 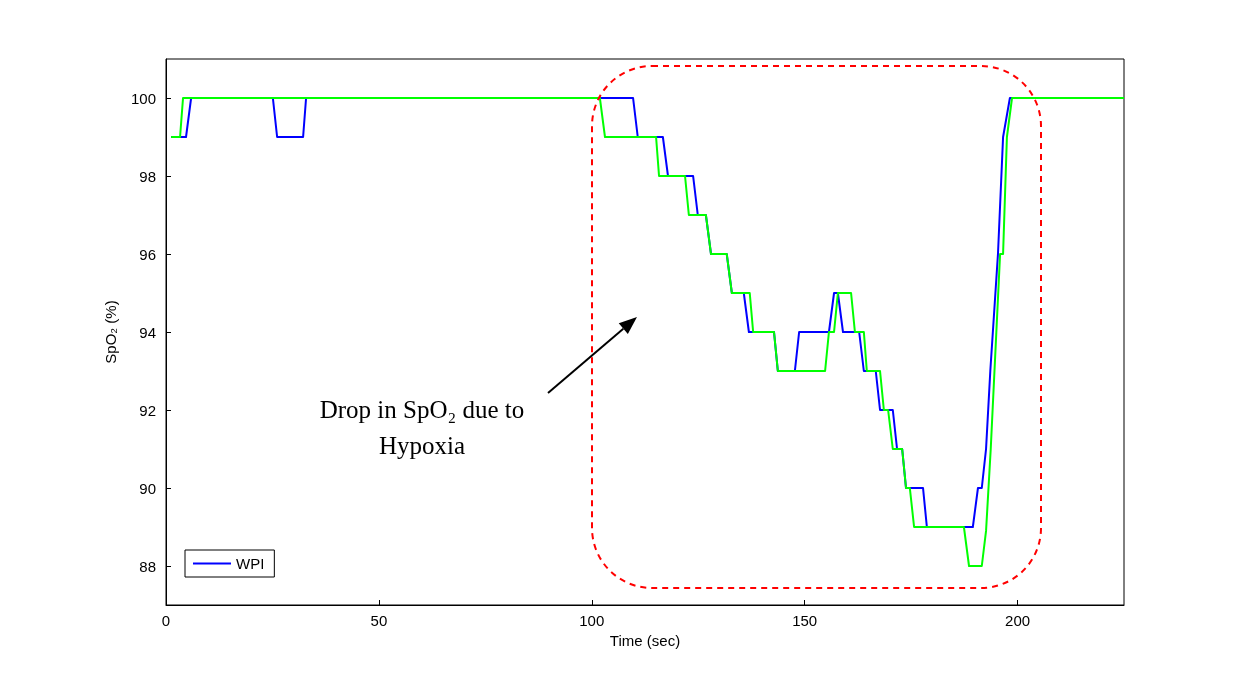 I want to click on x-tick-label: 150, so click(x=805, y=620).